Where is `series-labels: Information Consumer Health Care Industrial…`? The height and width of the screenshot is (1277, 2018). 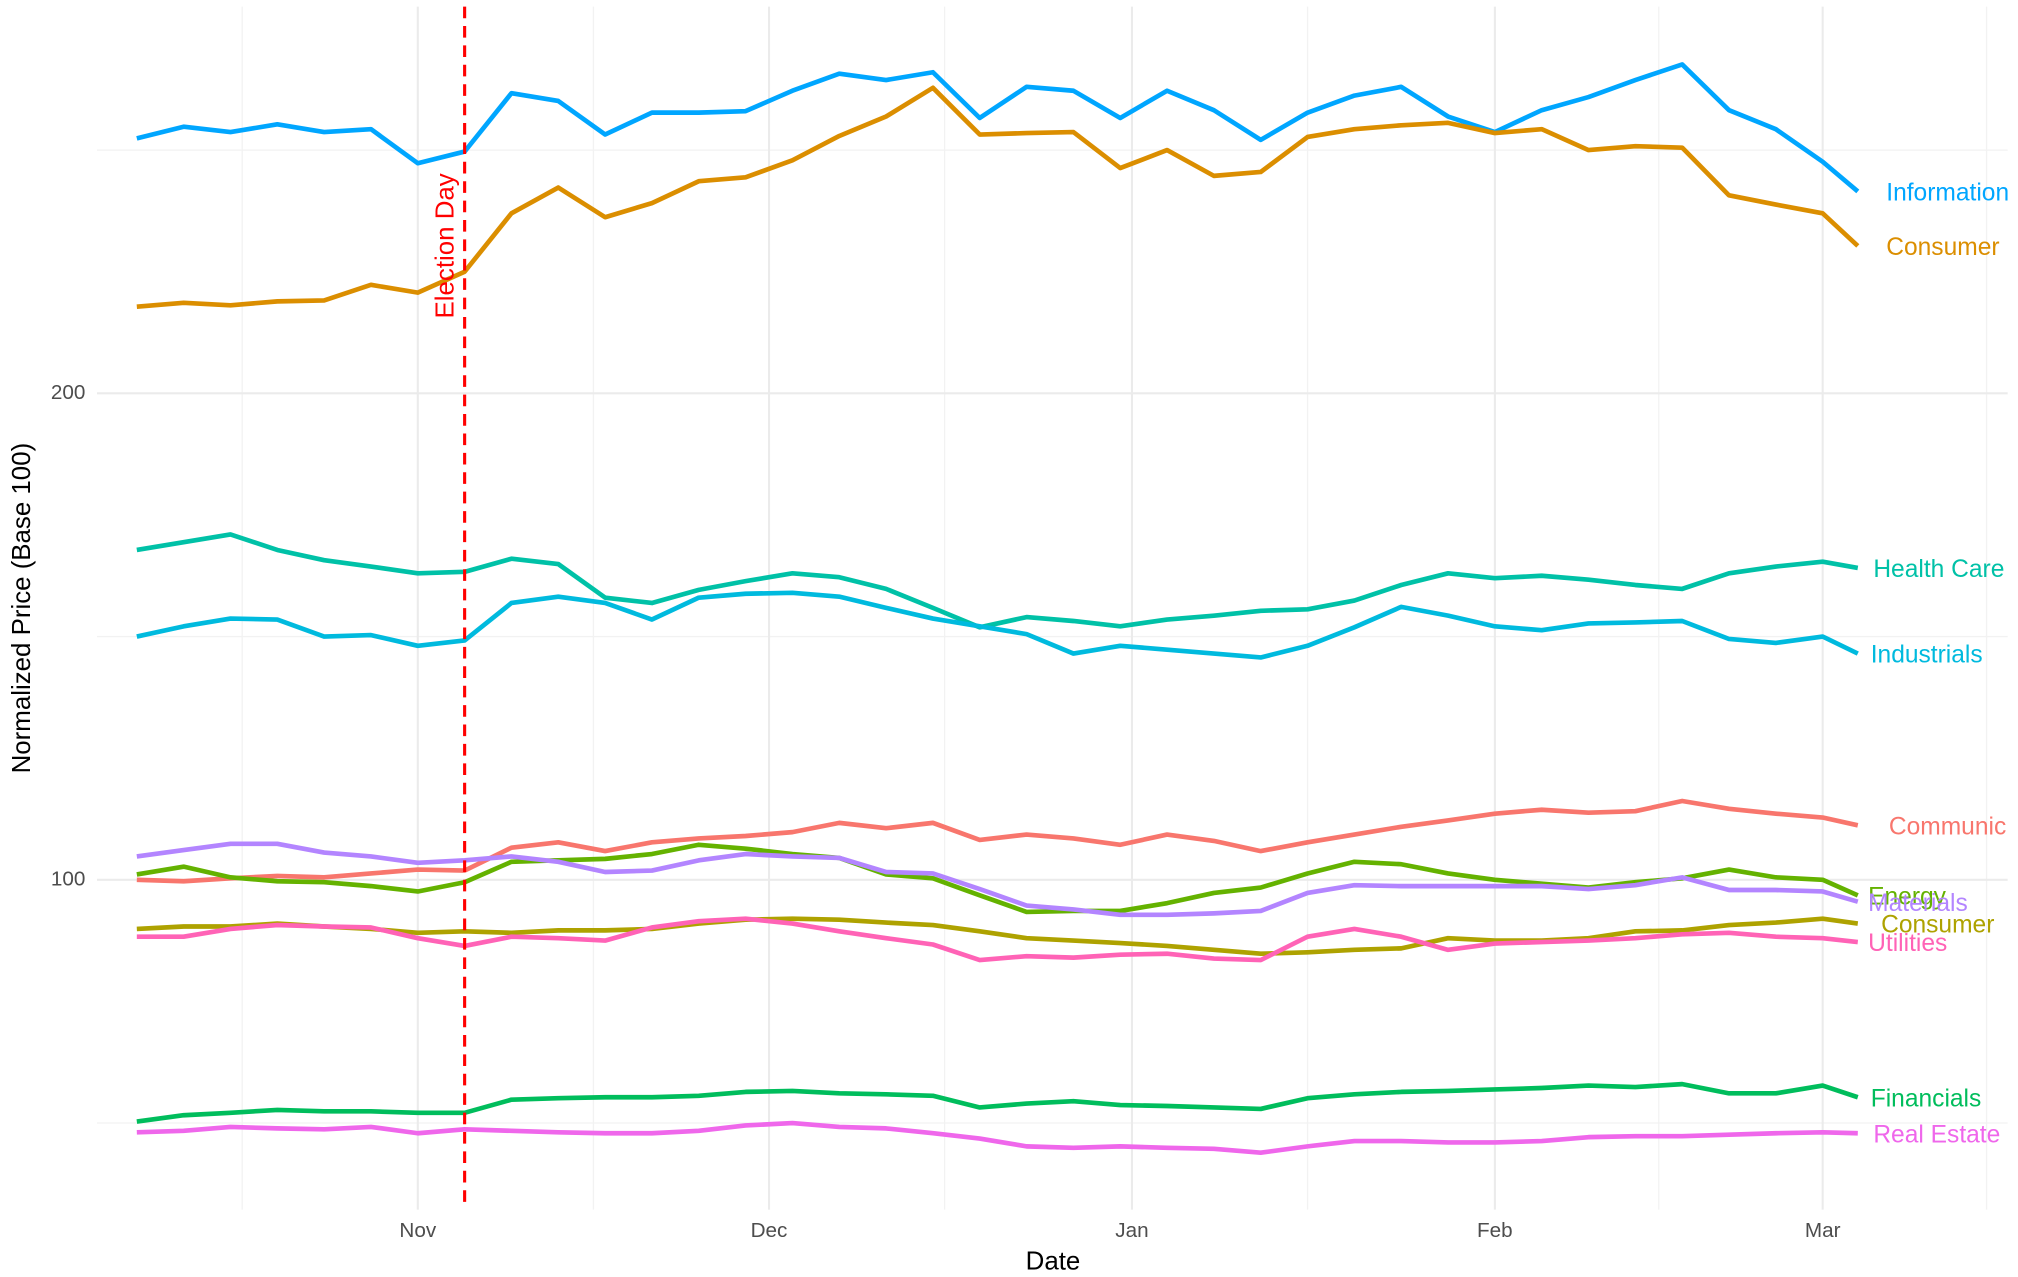 series-labels: Information Consumer Health Care Industrial… is located at coordinates (1938, 664).